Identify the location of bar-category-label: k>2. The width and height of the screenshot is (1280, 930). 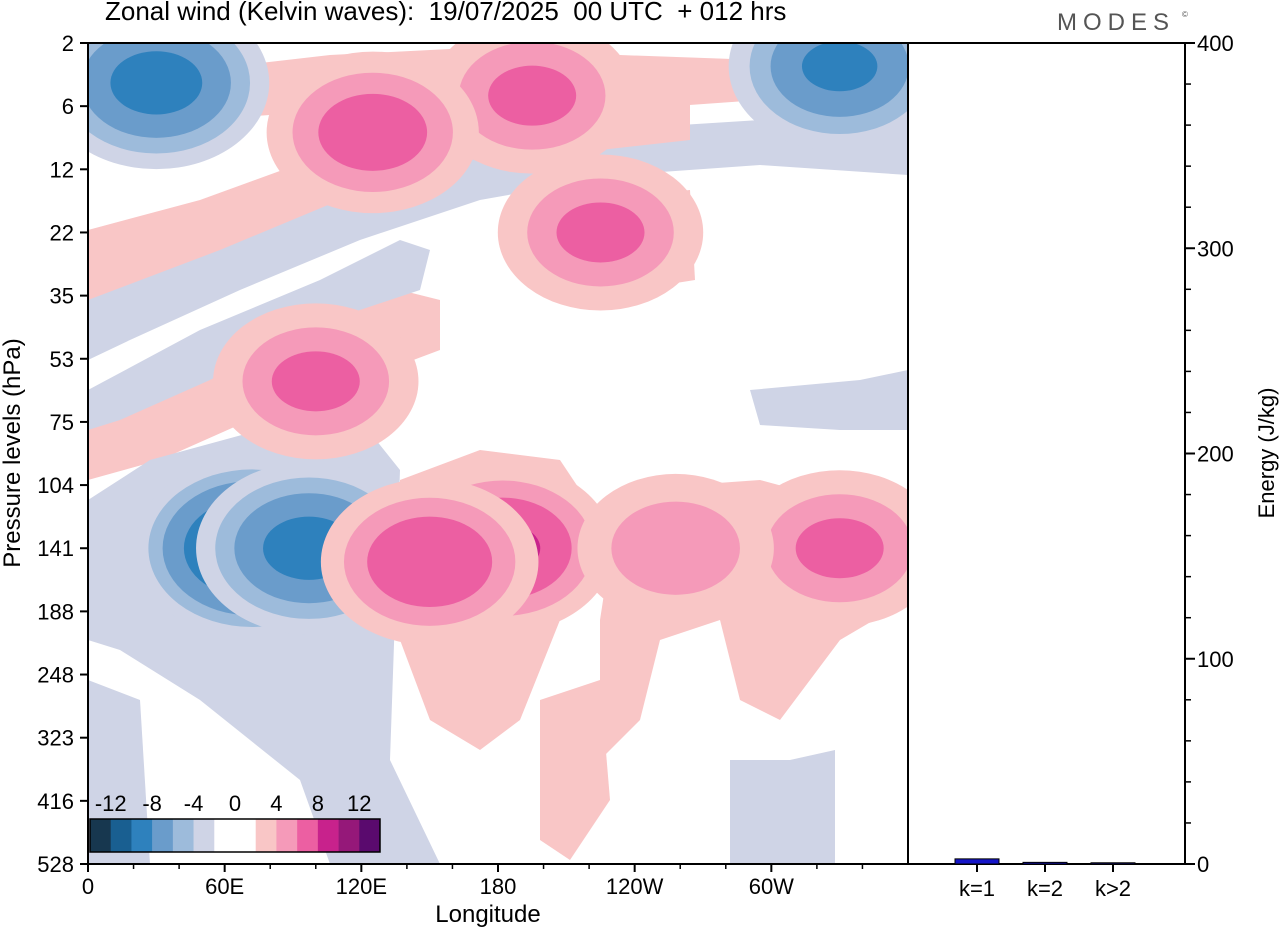
(1113, 888).